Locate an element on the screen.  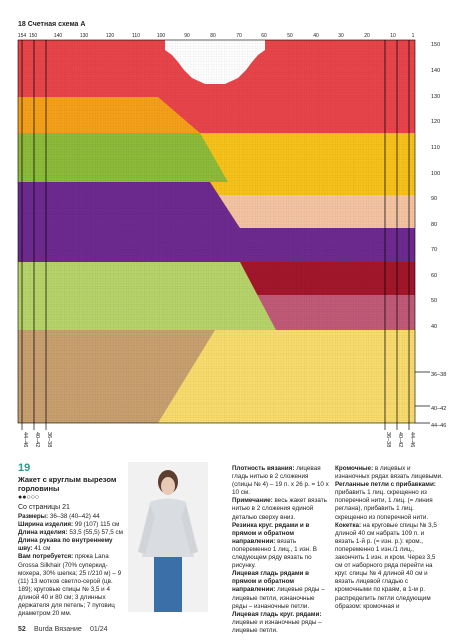
paragraph-text: 53,5 (55,5) 57,5 см is located at coordinates (96, 533).